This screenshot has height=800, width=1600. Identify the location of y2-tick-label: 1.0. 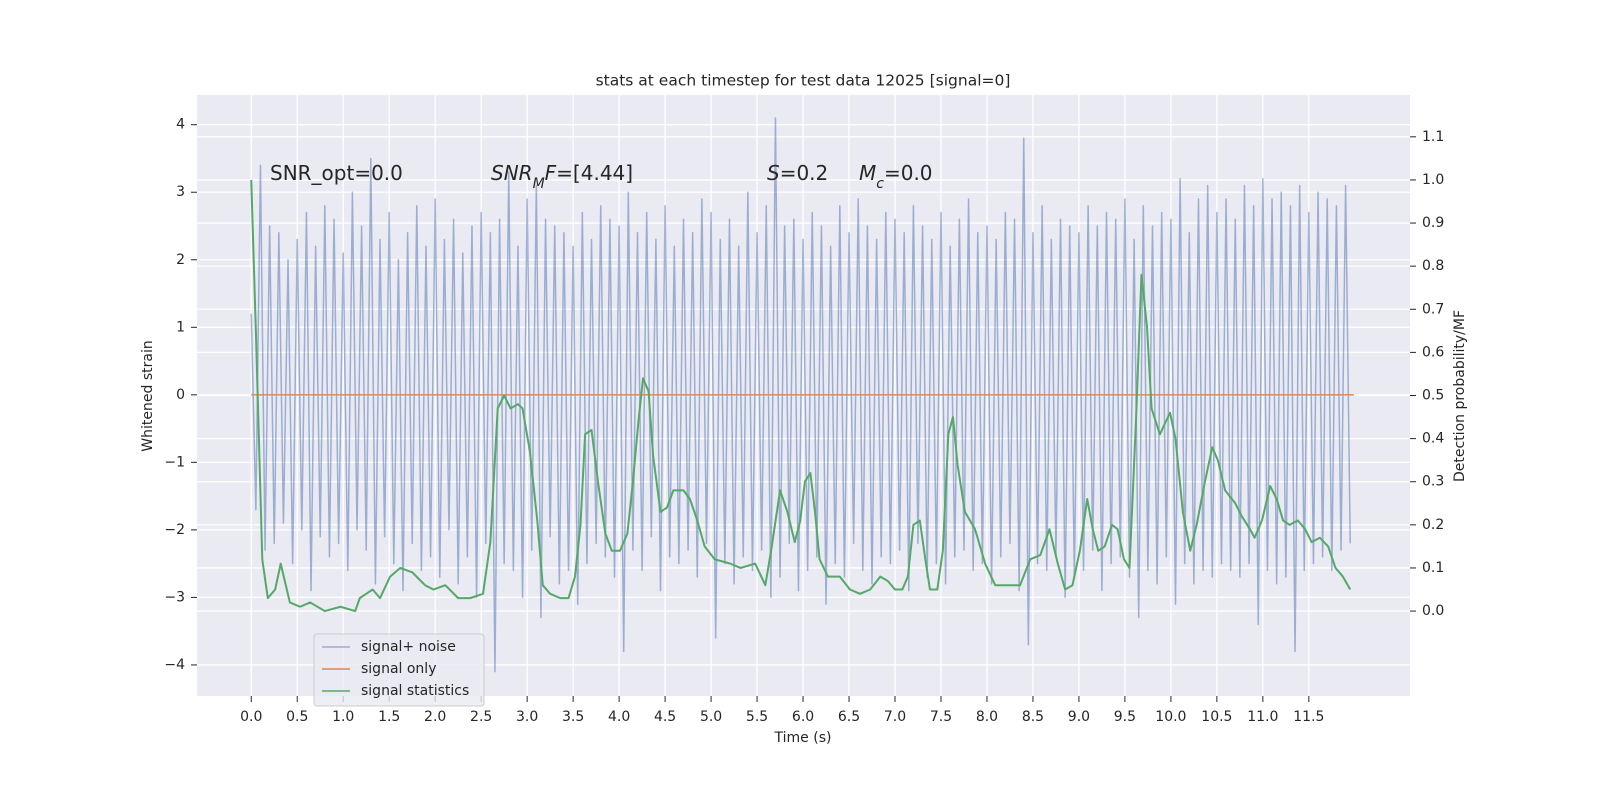
(1433, 180).